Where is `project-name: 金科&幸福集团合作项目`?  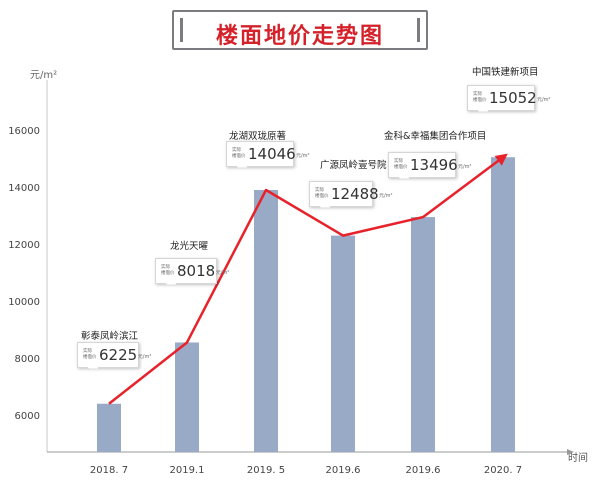 project-name: 金科&幸福集团合作项目 is located at coordinates (435, 136).